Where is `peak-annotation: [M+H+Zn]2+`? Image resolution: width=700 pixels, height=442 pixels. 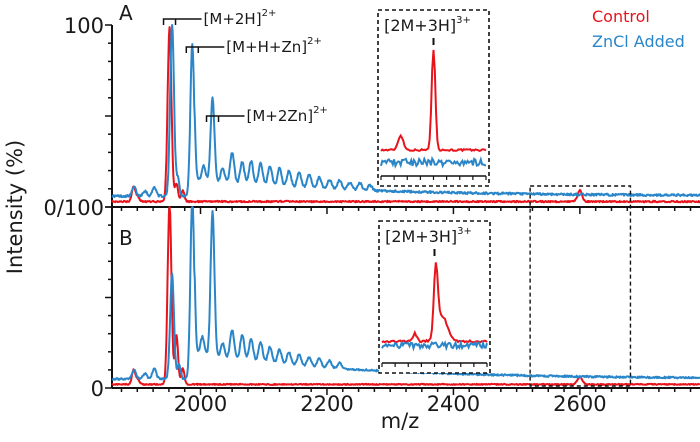
peak-annotation: [M+H+Zn]2+ is located at coordinates (253, 46).